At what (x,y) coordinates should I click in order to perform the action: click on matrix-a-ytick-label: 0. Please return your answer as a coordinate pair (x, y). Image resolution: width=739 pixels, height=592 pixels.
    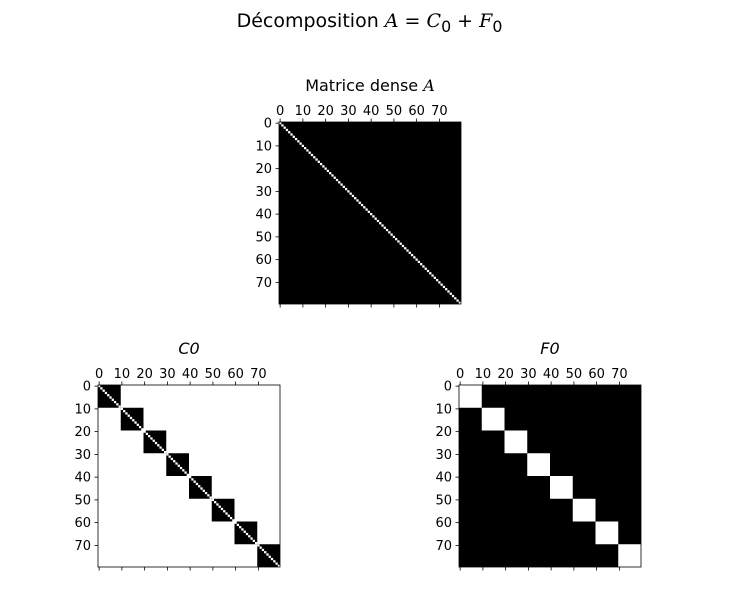
    Looking at the image, I should click on (268, 124).